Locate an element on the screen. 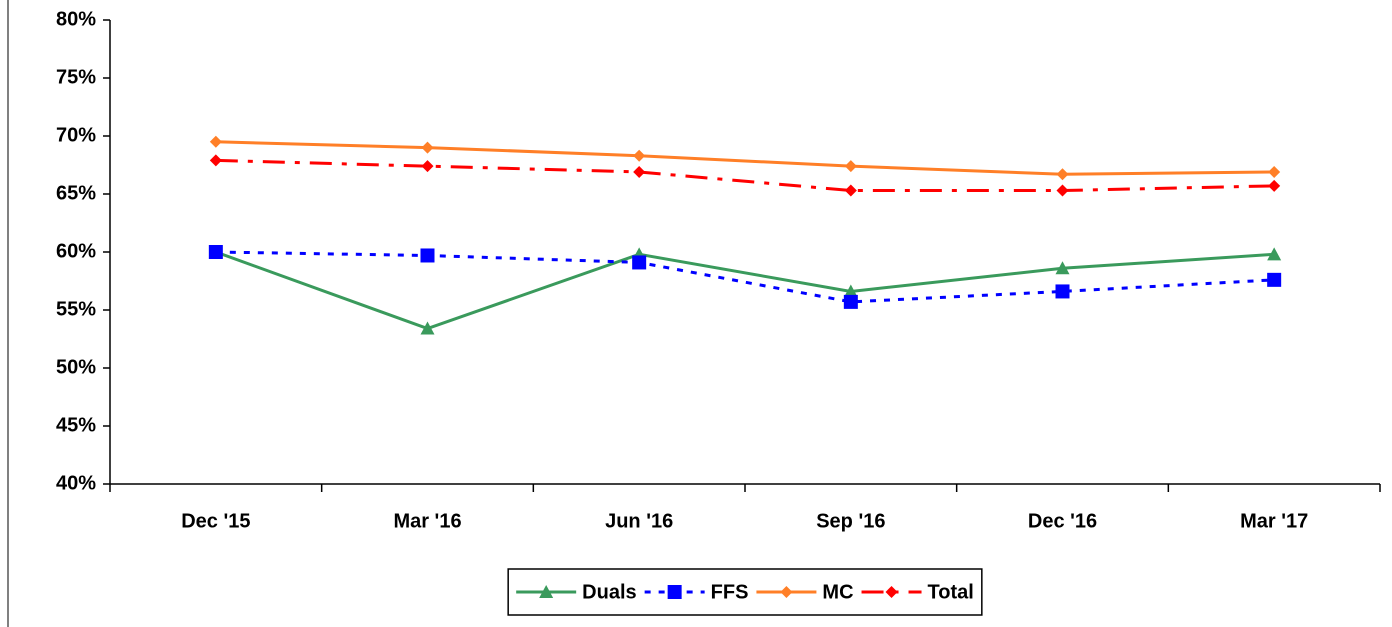 The width and height of the screenshot is (1392, 627). legend-box is located at coordinates (745, 592).